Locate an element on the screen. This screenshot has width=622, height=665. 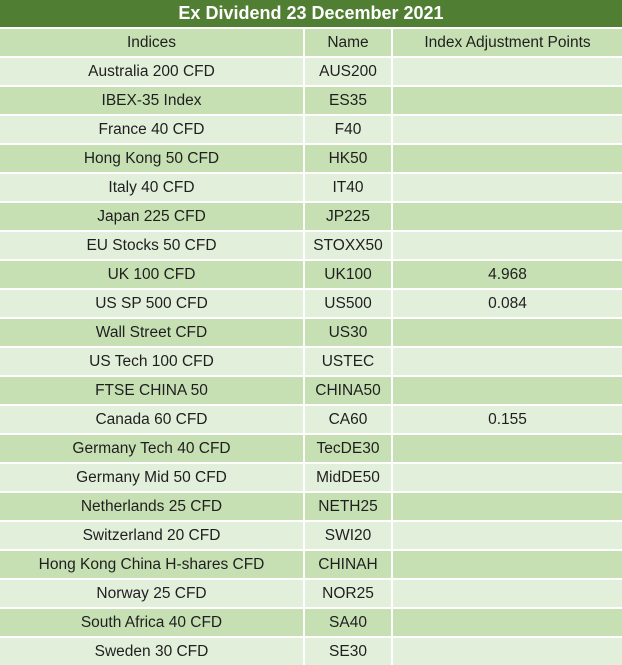
cell-indices: Canada 60 CFD is located at coordinates (151, 419).